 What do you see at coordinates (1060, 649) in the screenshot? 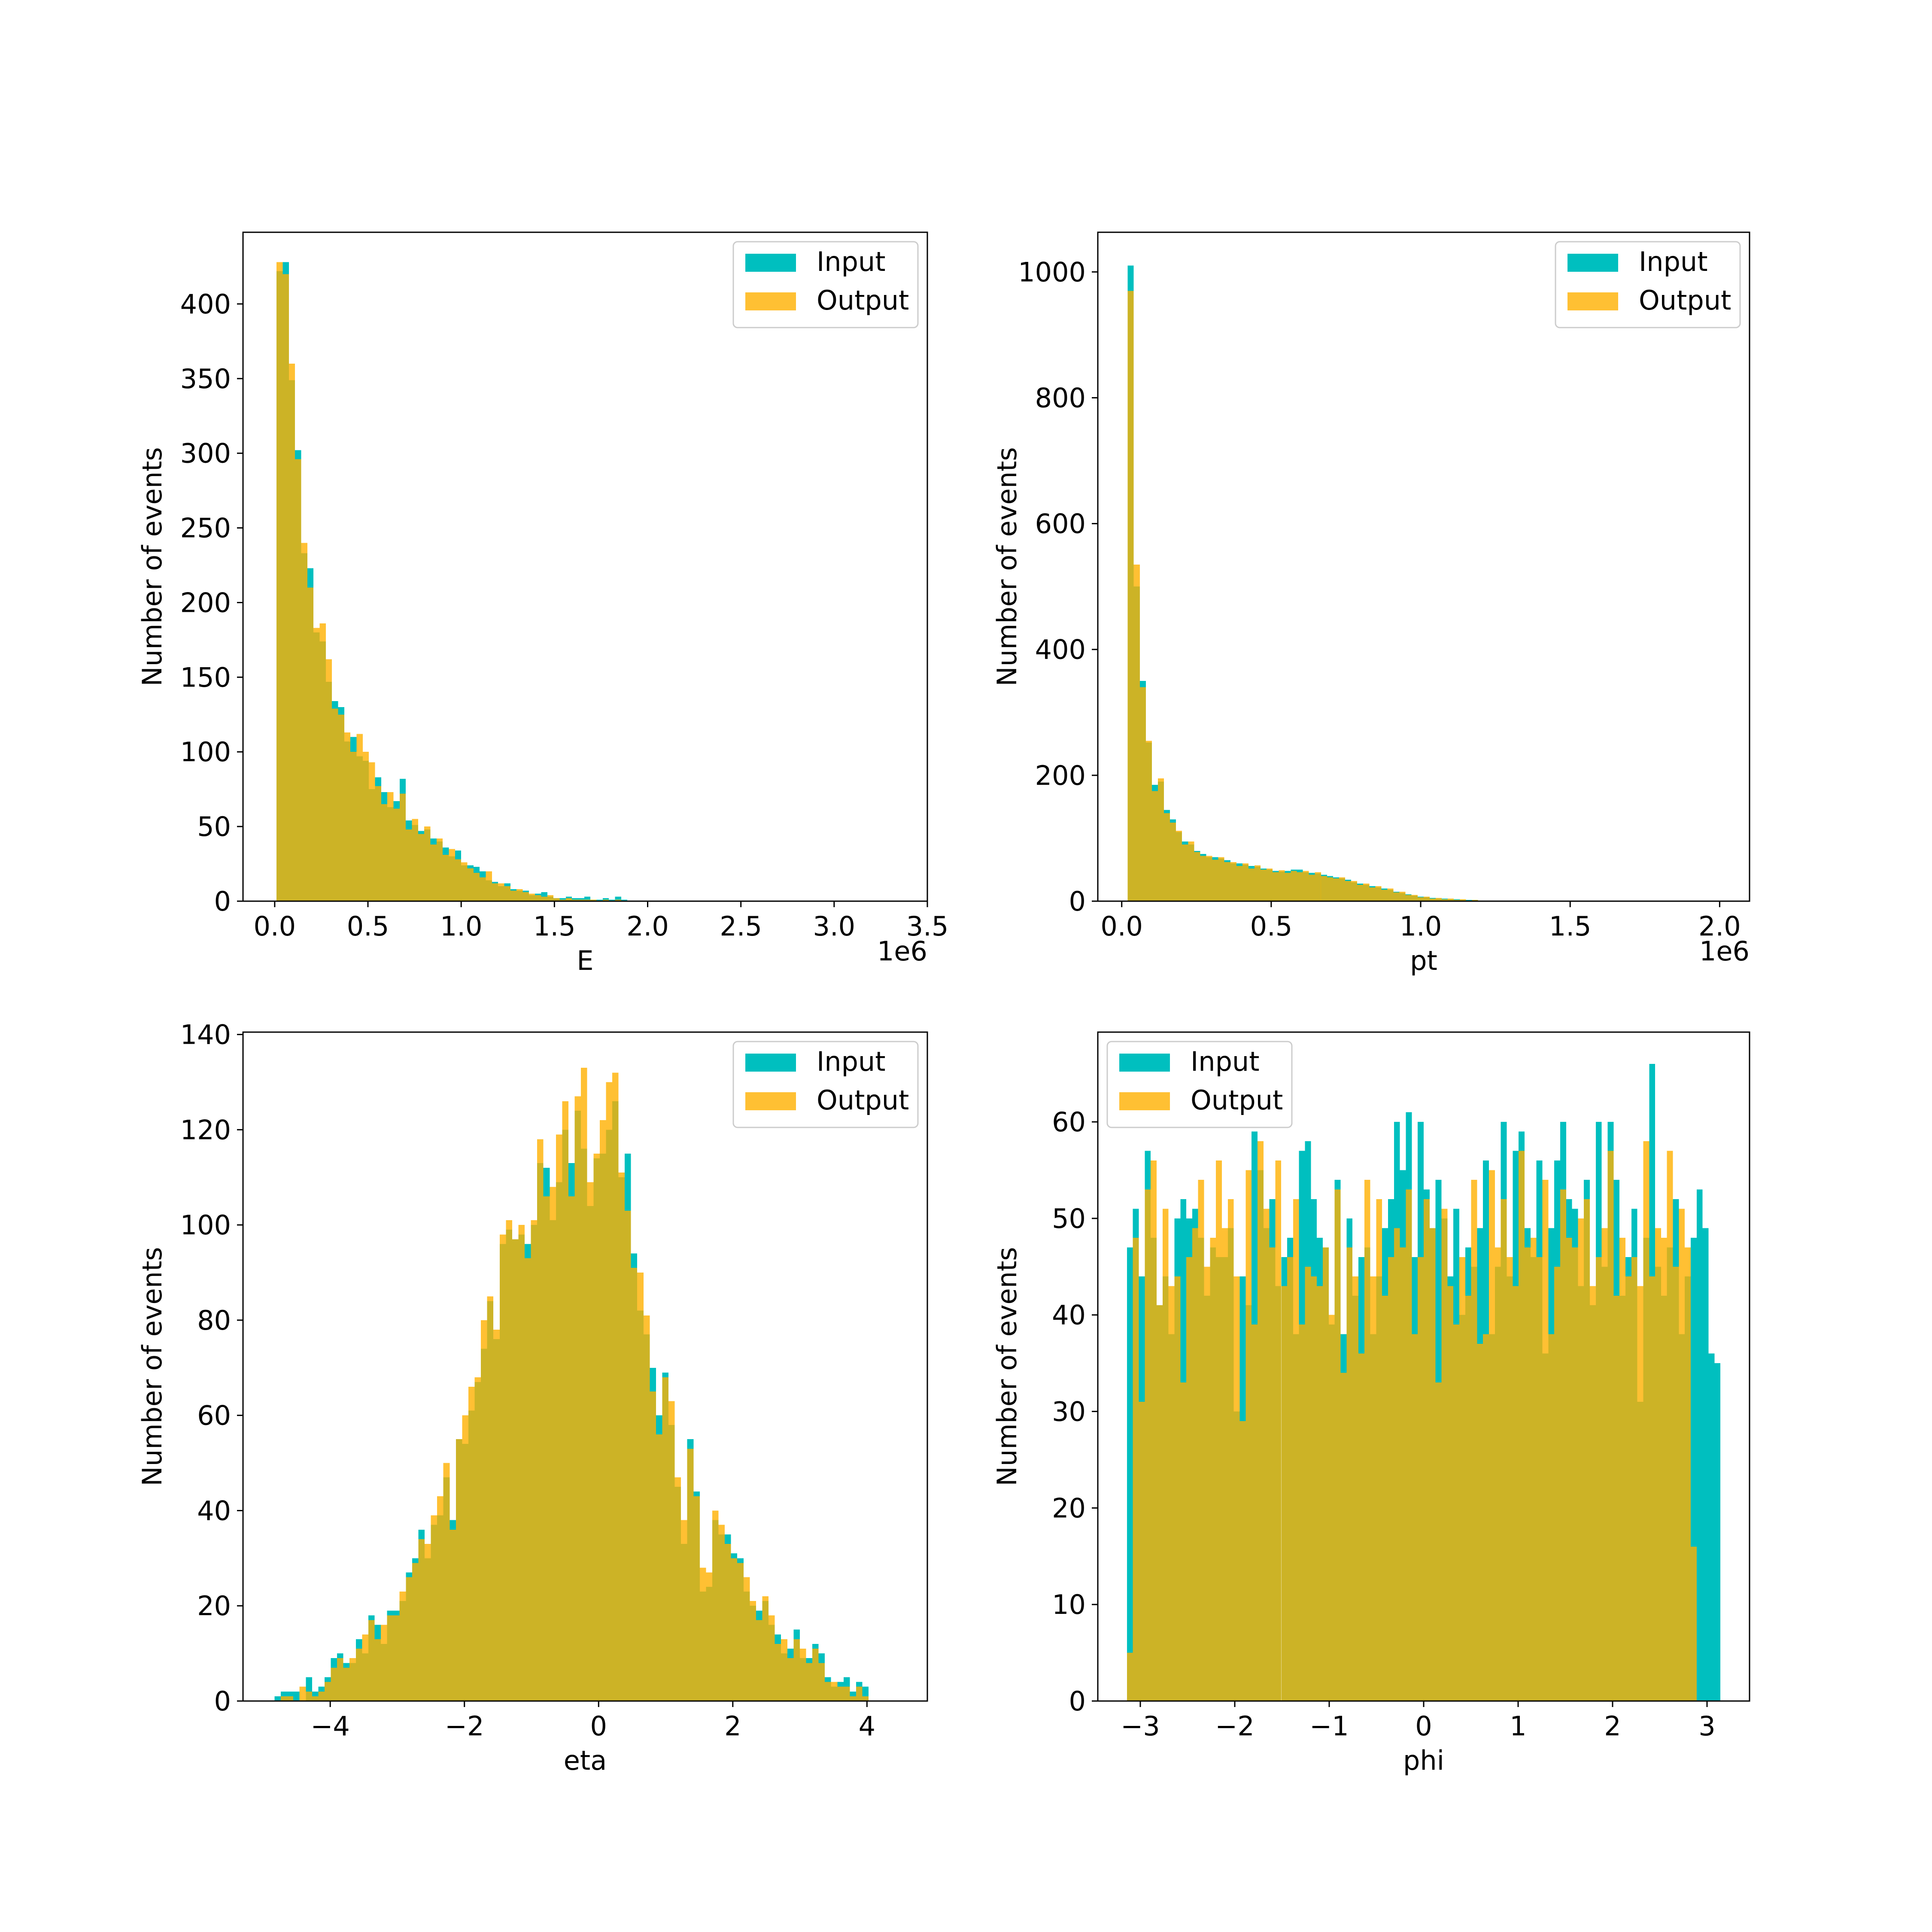
I see `y-tick-label: 400` at bounding box center [1060, 649].